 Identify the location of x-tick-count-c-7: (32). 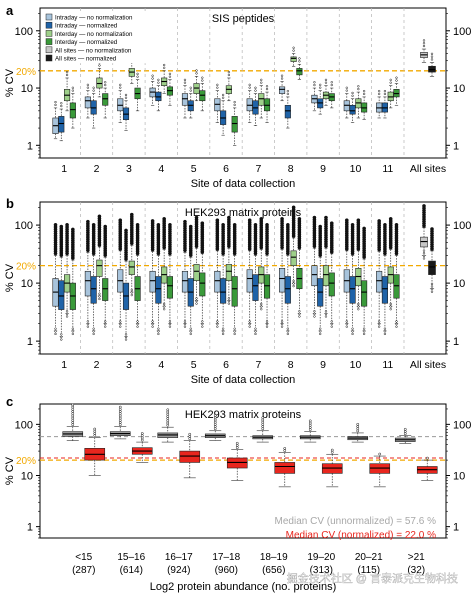
(416, 570).